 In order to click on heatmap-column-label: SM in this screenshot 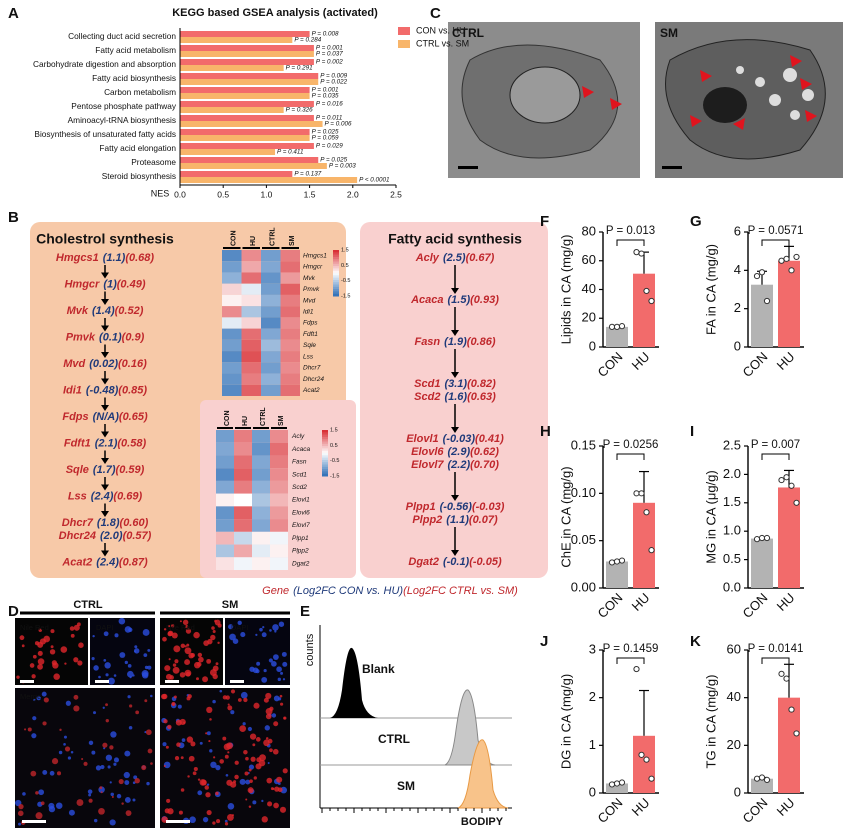, I will do `click(292, 240)`.